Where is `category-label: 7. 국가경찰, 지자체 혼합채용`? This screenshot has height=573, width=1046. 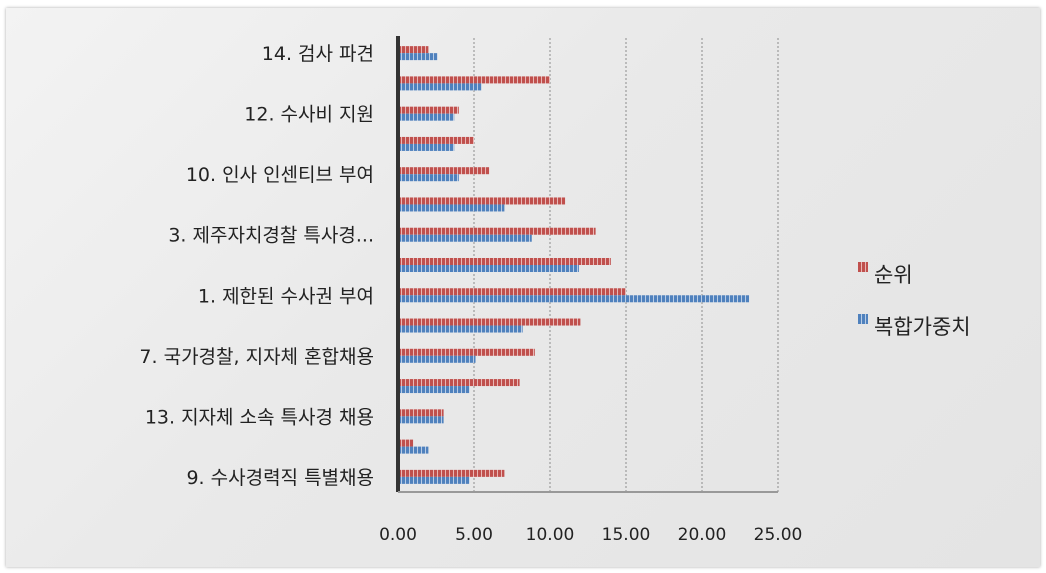 category-label: 7. 국가경찰, 지자체 혼합채용 is located at coordinates (256, 357).